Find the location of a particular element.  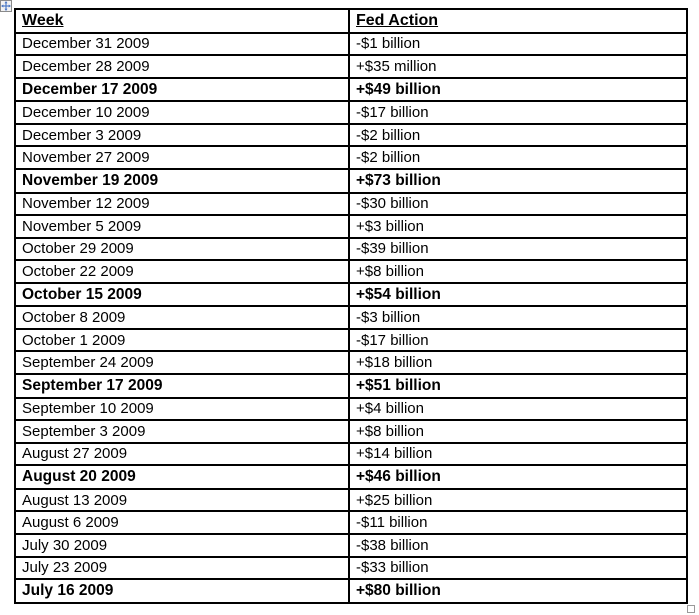

week-cell: October 22 2009 is located at coordinates (182, 271).